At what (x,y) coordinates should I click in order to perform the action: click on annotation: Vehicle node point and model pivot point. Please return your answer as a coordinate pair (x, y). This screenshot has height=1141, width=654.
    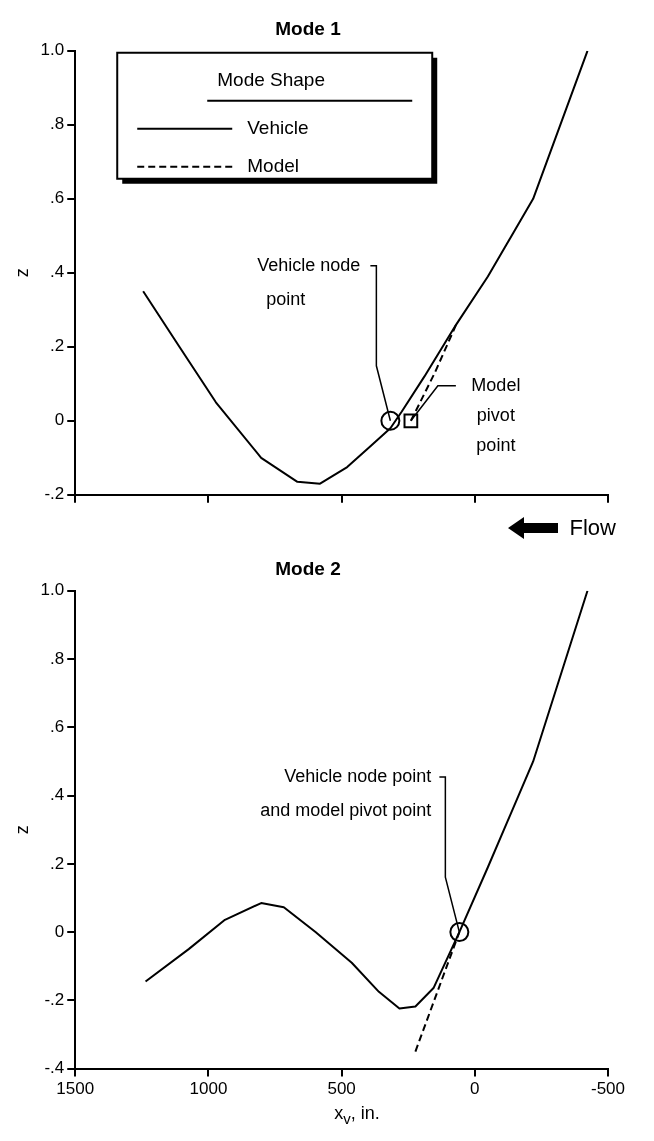
    Looking at the image, I should click on (346, 793).